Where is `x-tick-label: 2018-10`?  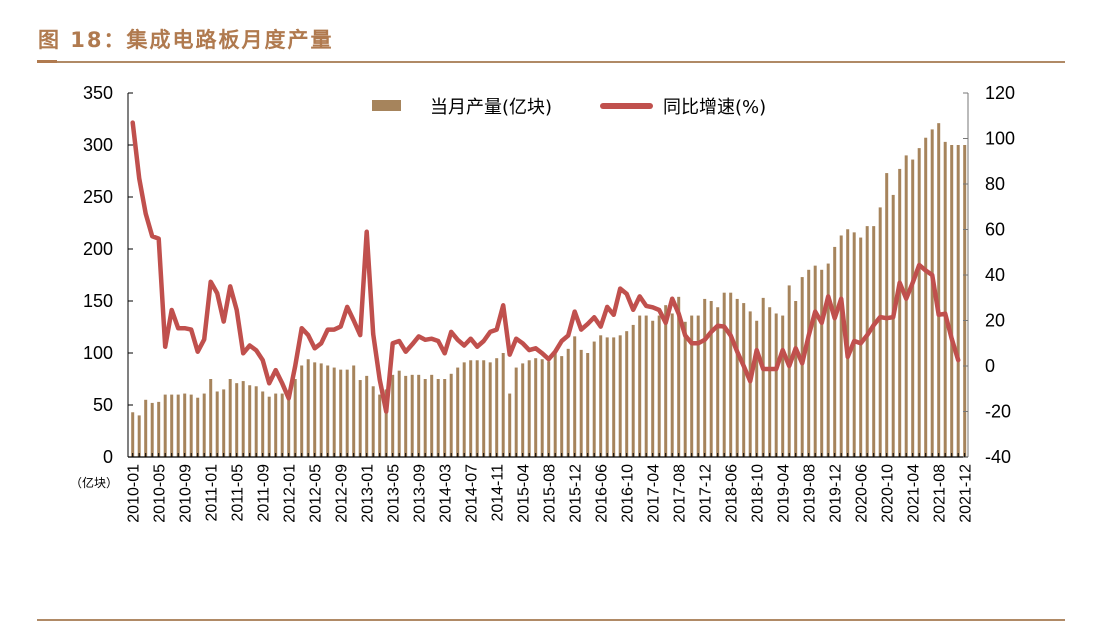 x-tick-label: 2018-10 is located at coordinates (758, 493).